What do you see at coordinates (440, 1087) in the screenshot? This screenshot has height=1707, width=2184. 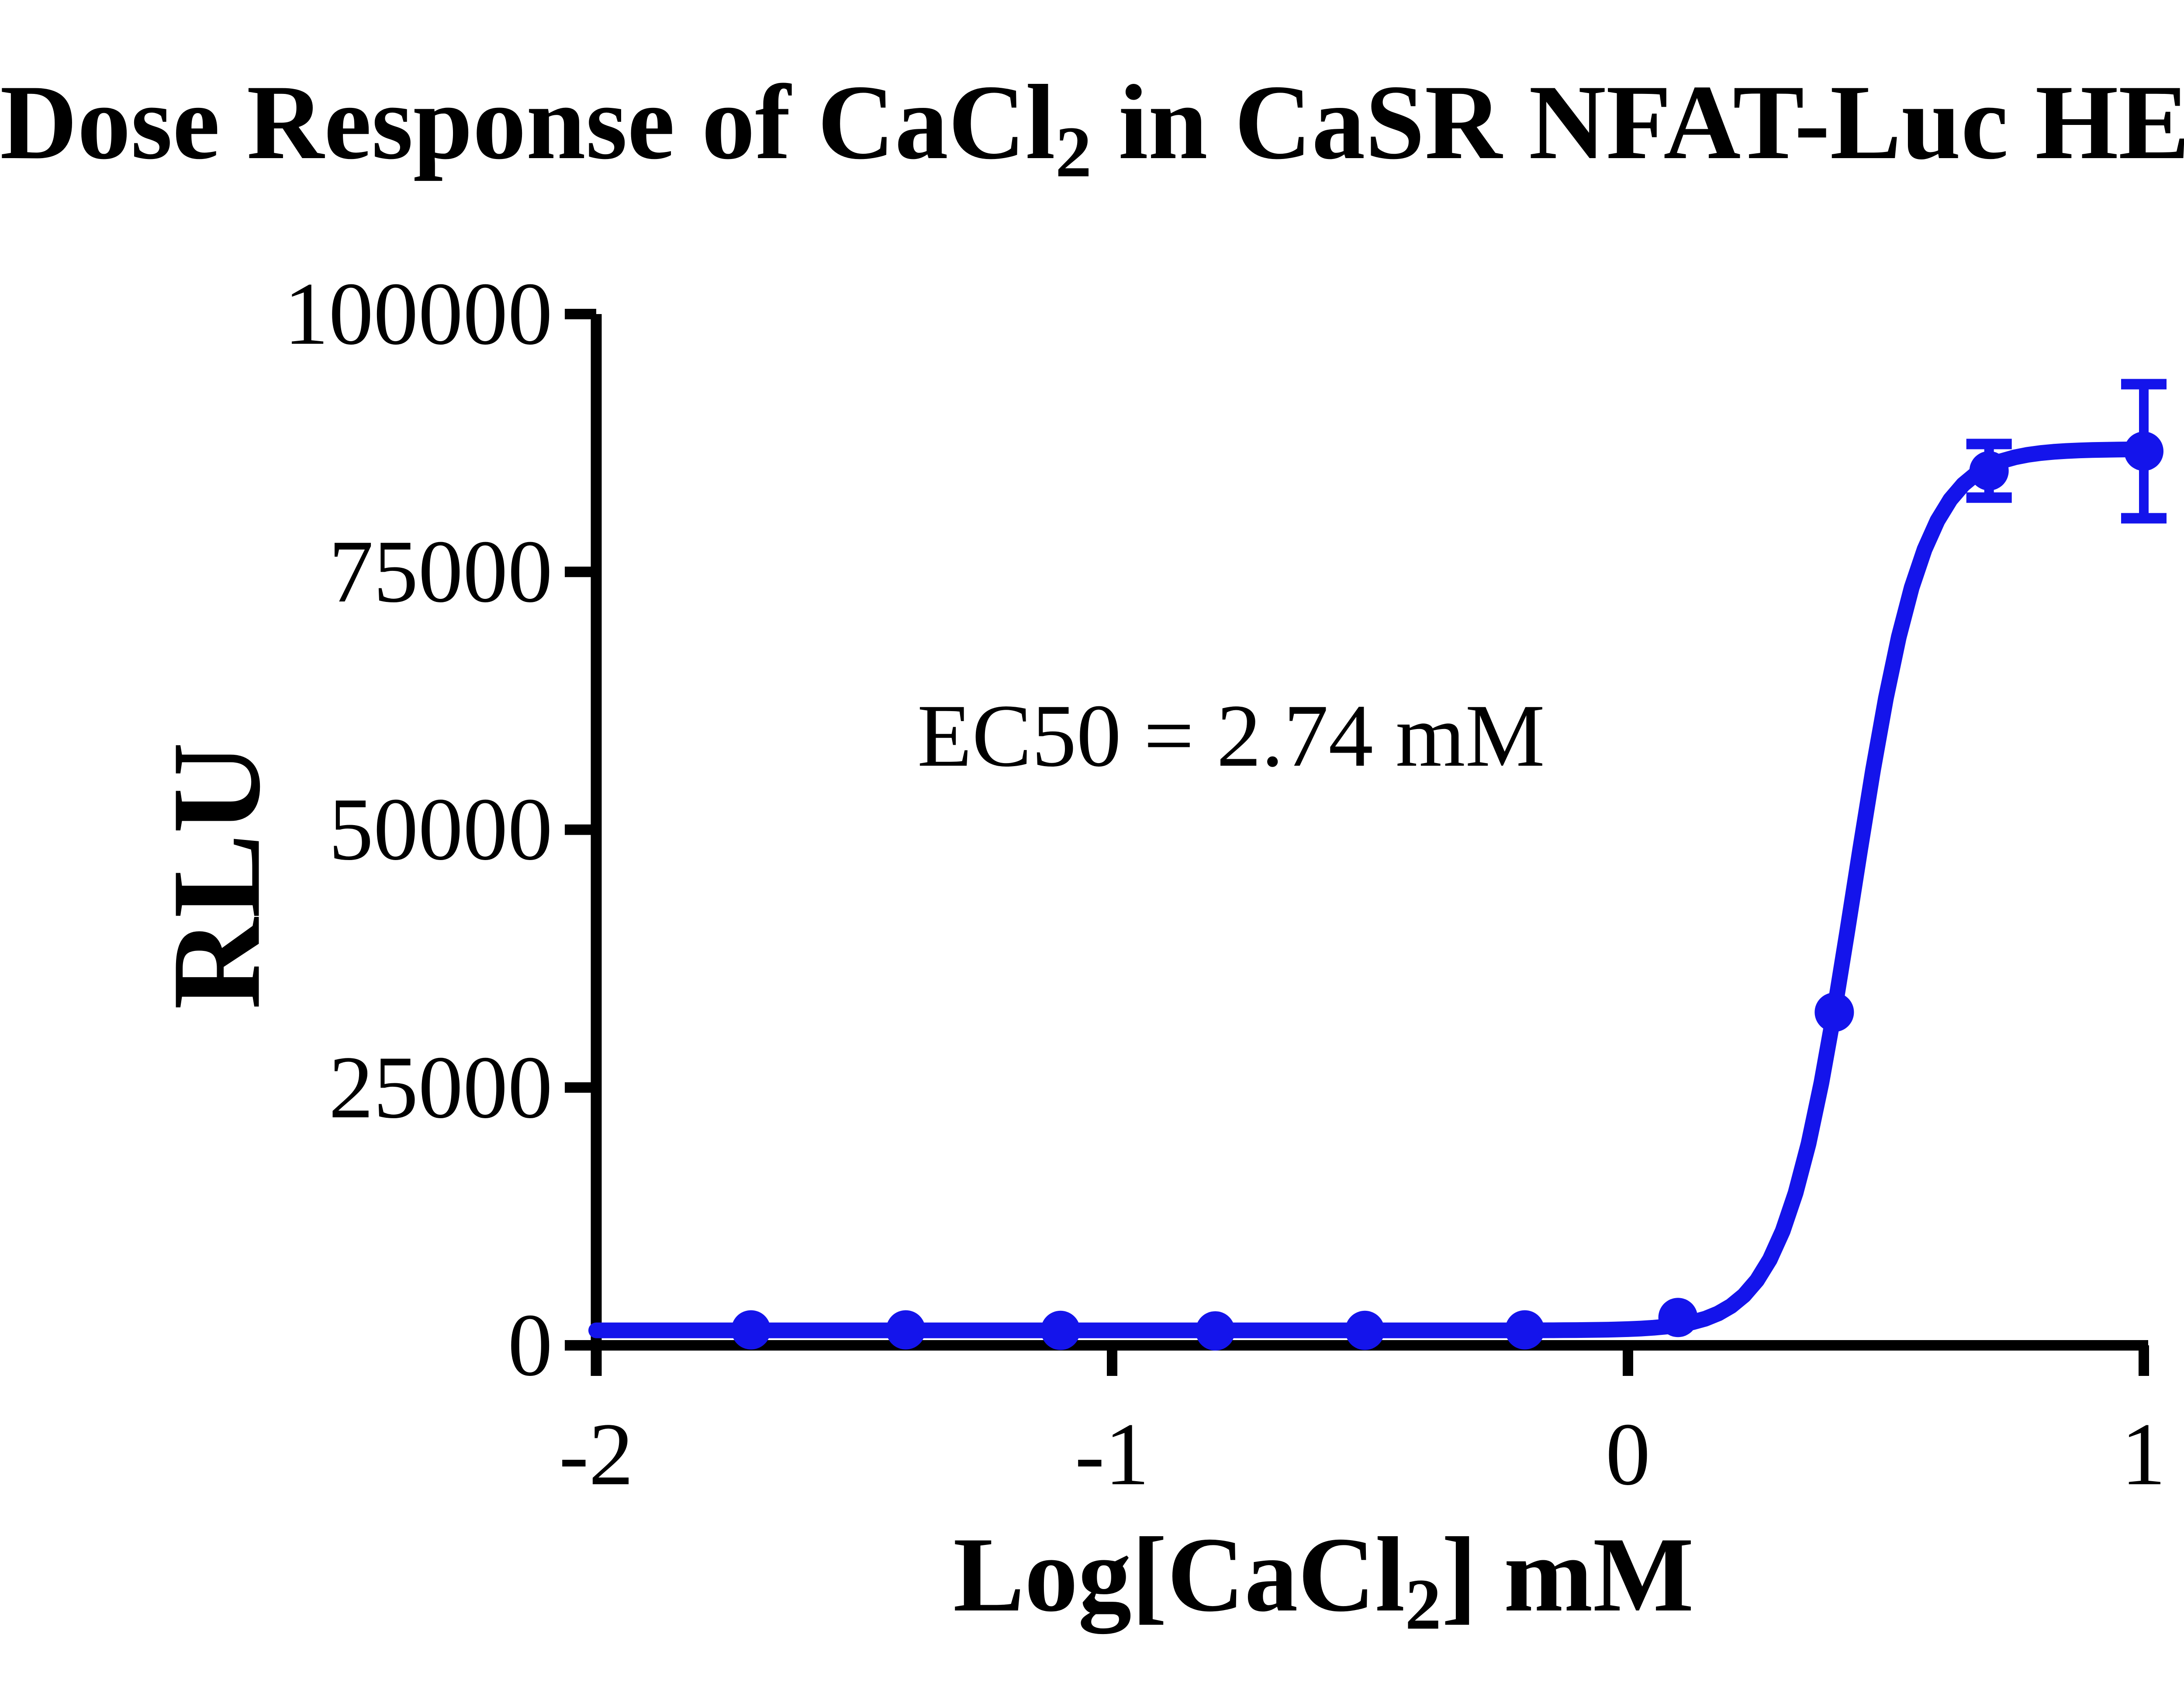 I see `y-tick-label-25000: 25000` at bounding box center [440, 1087].